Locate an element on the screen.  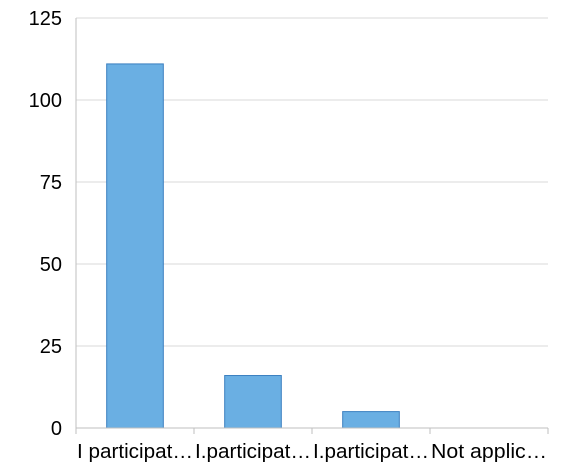
y-tick-label: 100 is located at coordinates (45, 101).